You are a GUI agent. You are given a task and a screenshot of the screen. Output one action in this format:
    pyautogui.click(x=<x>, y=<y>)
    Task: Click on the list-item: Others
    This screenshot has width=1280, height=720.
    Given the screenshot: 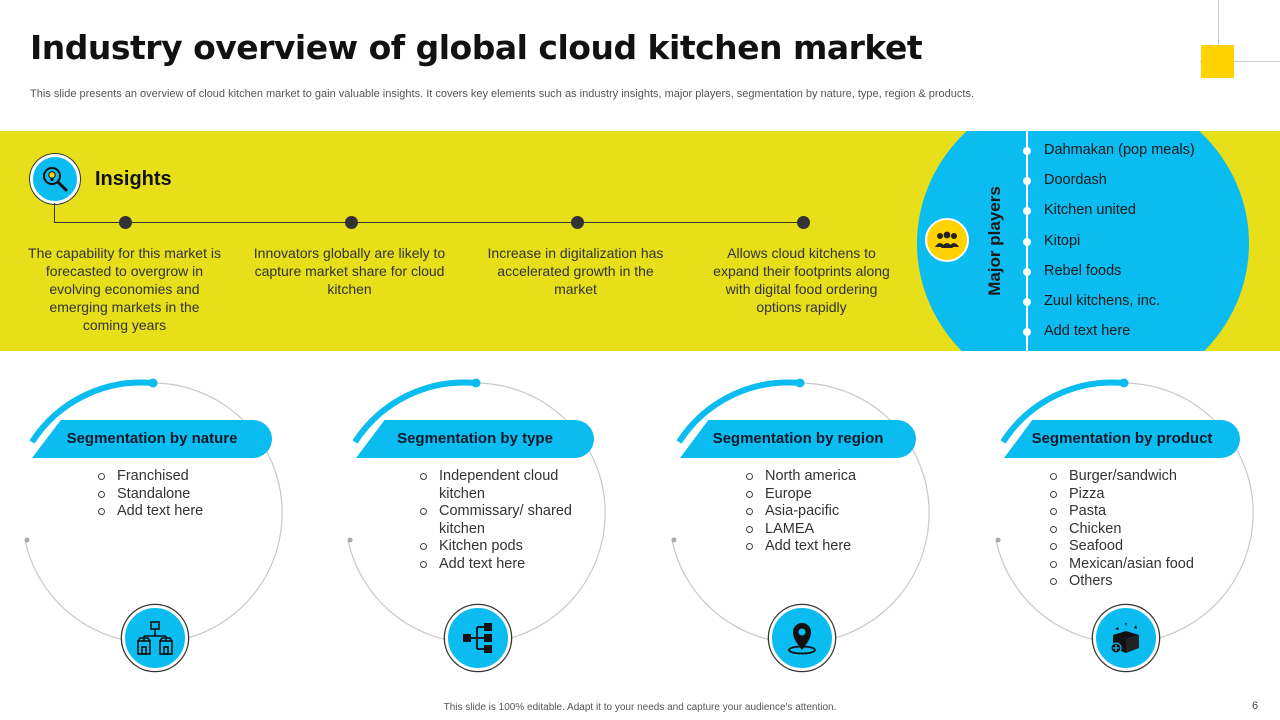 What is the action you would take?
    pyautogui.click(x=1140, y=582)
    